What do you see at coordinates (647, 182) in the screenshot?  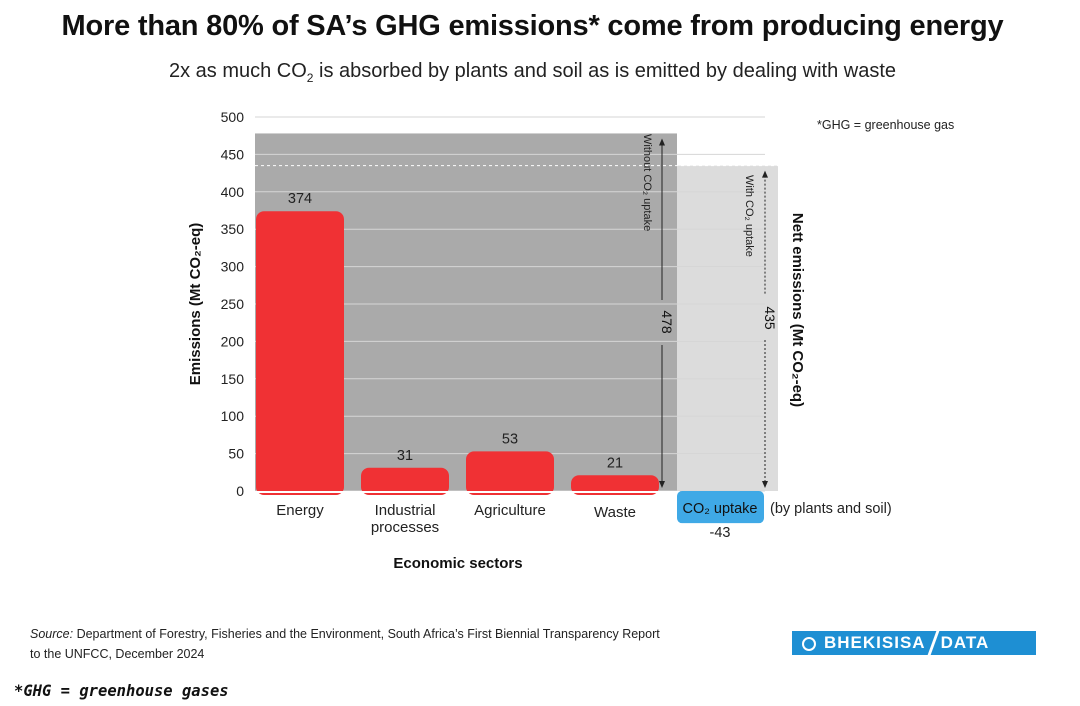 I see `without-caption: Without CO₂ uptake` at bounding box center [647, 182].